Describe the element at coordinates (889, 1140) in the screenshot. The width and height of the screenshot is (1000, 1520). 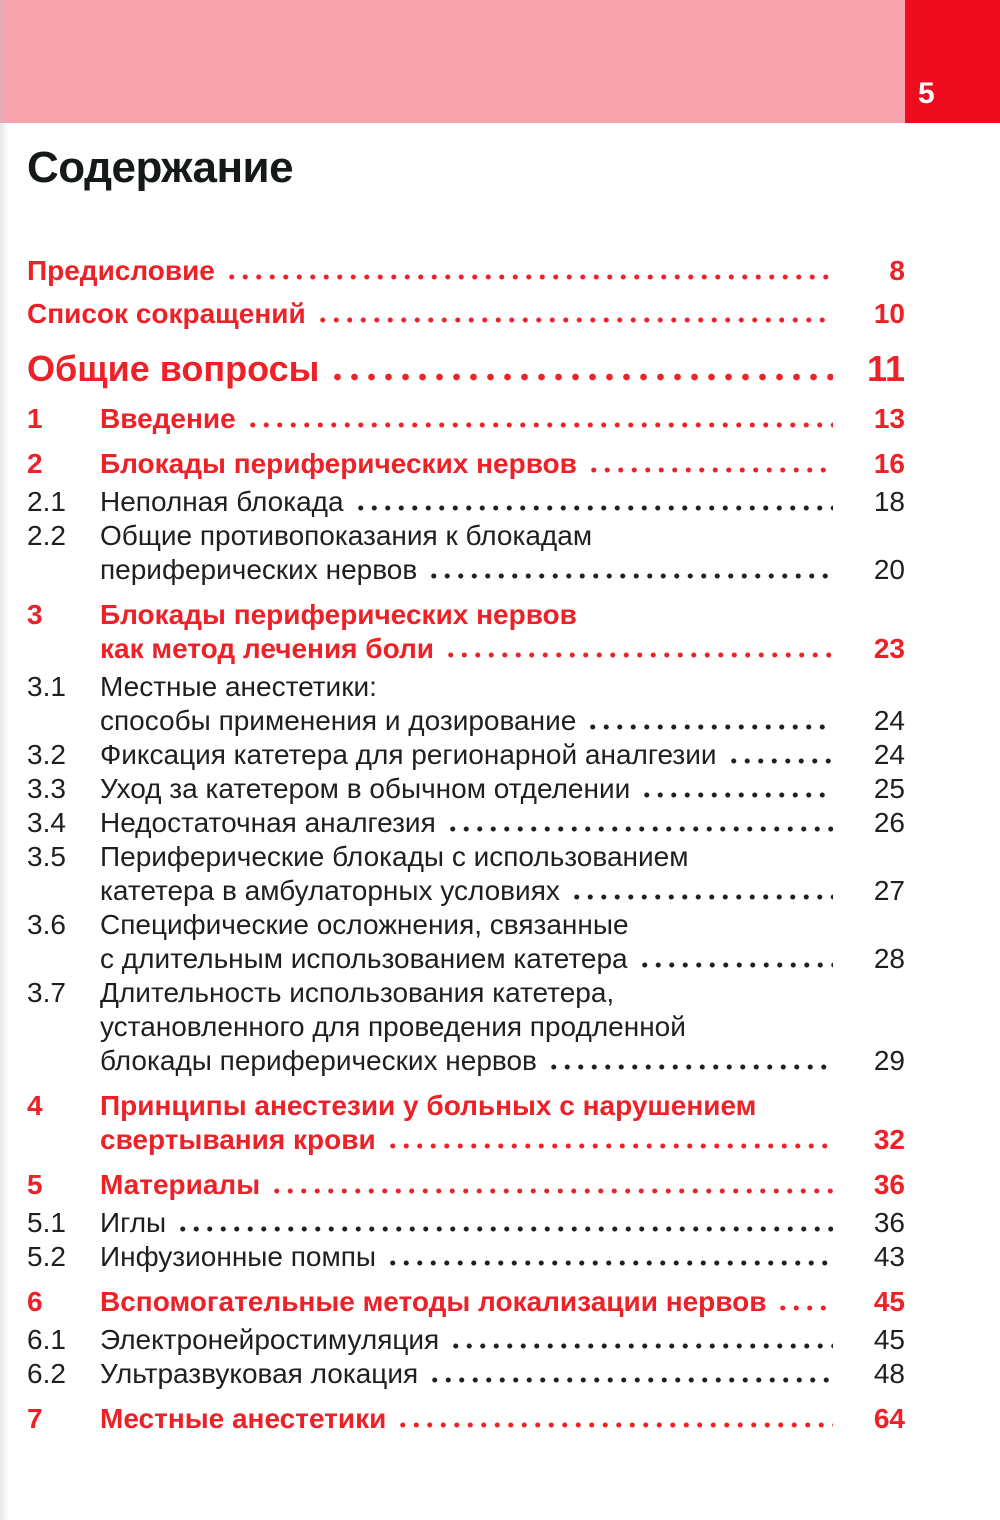
I see `entry-page-number: 32` at that location.